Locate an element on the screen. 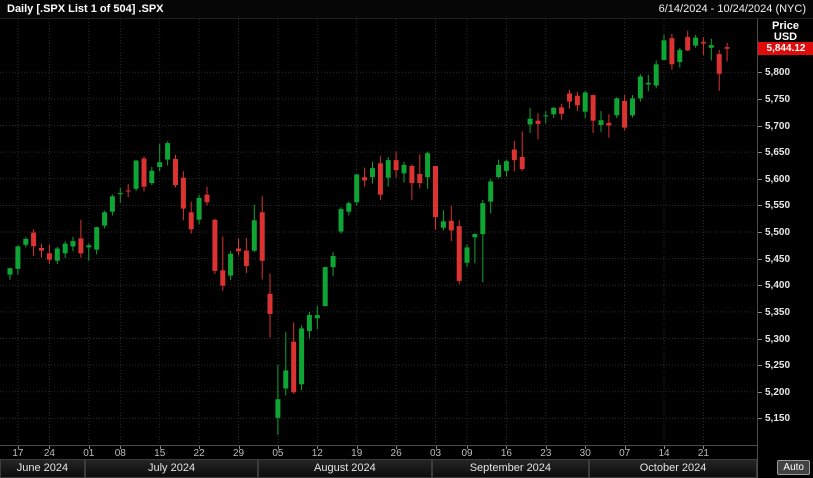 The width and height of the screenshot is (813, 478). y-tick-label: 5,450 is located at coordinates (778, 259).